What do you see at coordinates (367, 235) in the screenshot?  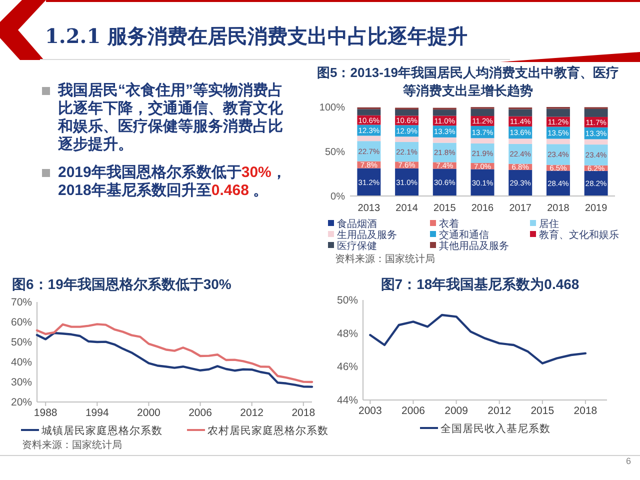 I see `legend-label: 生用品及服务` at bounding box center [367, 235].